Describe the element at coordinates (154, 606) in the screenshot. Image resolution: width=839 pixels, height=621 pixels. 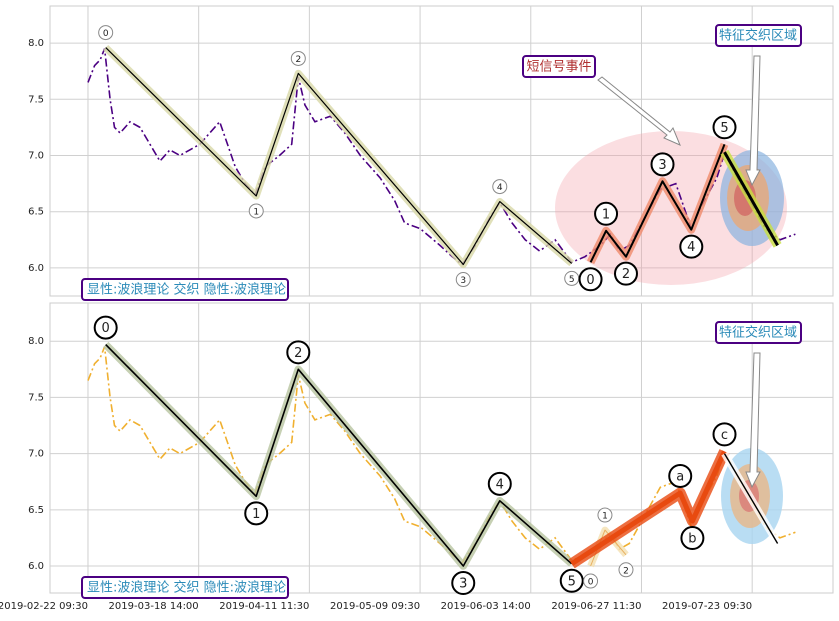
I see `x-tick-label: 2019-03-18 14:00` at that location.